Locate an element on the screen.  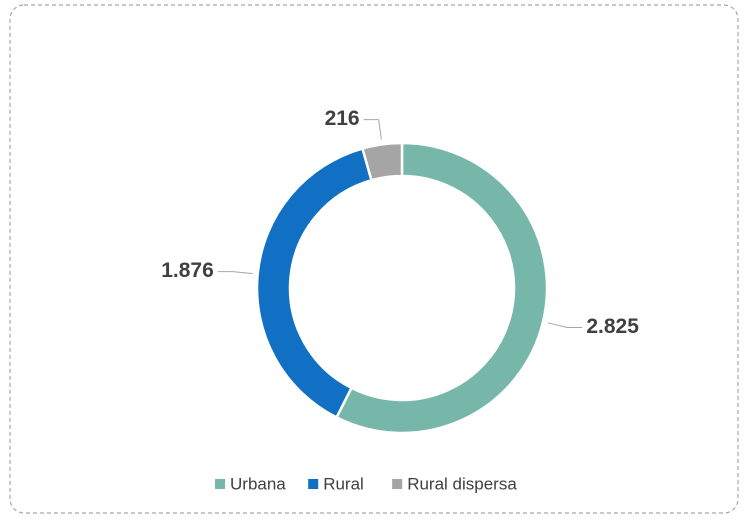
data-label: 2.825 is located at coordinates (612, 326).